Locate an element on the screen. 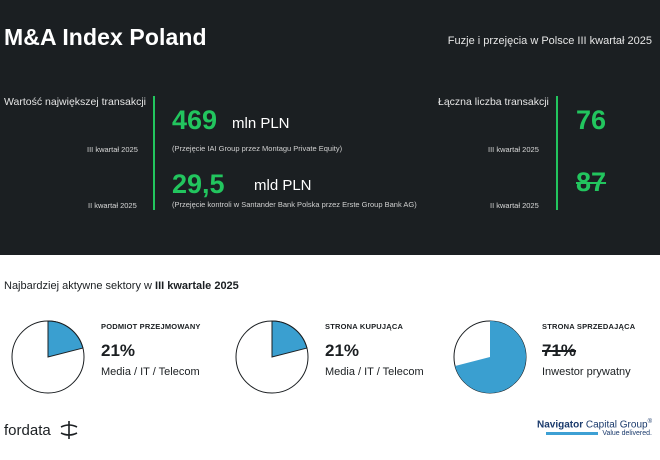 The height and width of the screenshot is (460, 660). sector-3-percent: 71% is located at coordinates (559, 350).